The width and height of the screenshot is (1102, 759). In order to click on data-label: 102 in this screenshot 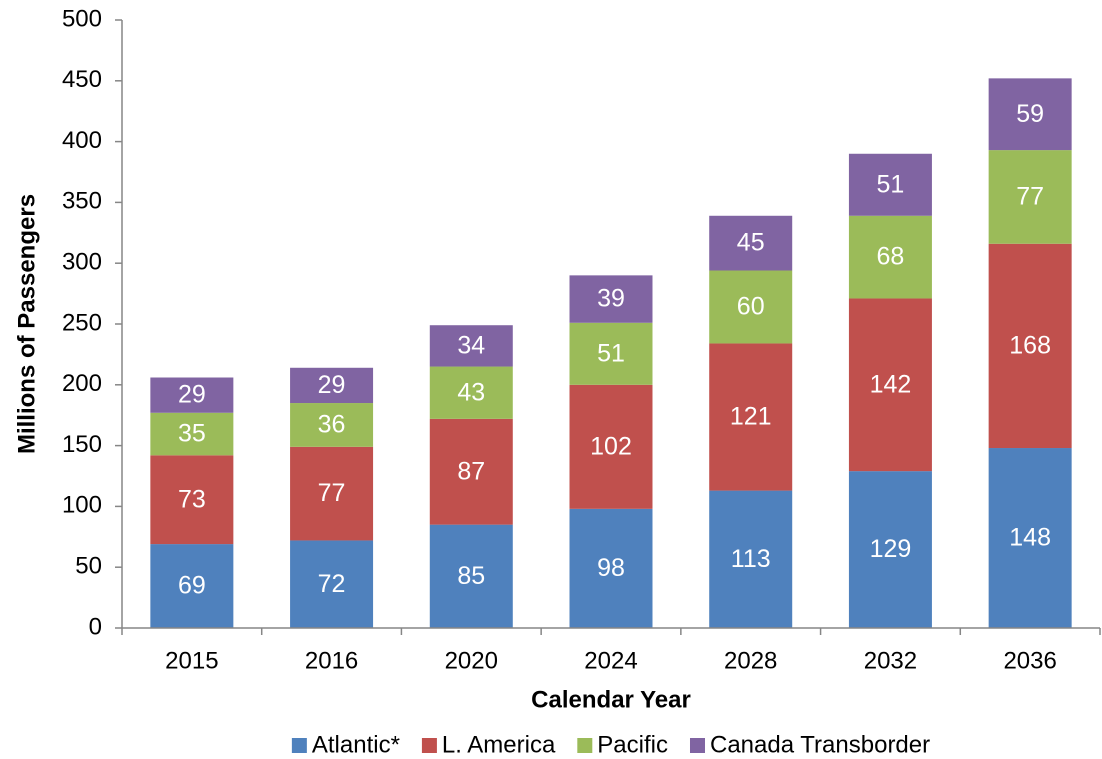, I will do `click(611, 446)`.